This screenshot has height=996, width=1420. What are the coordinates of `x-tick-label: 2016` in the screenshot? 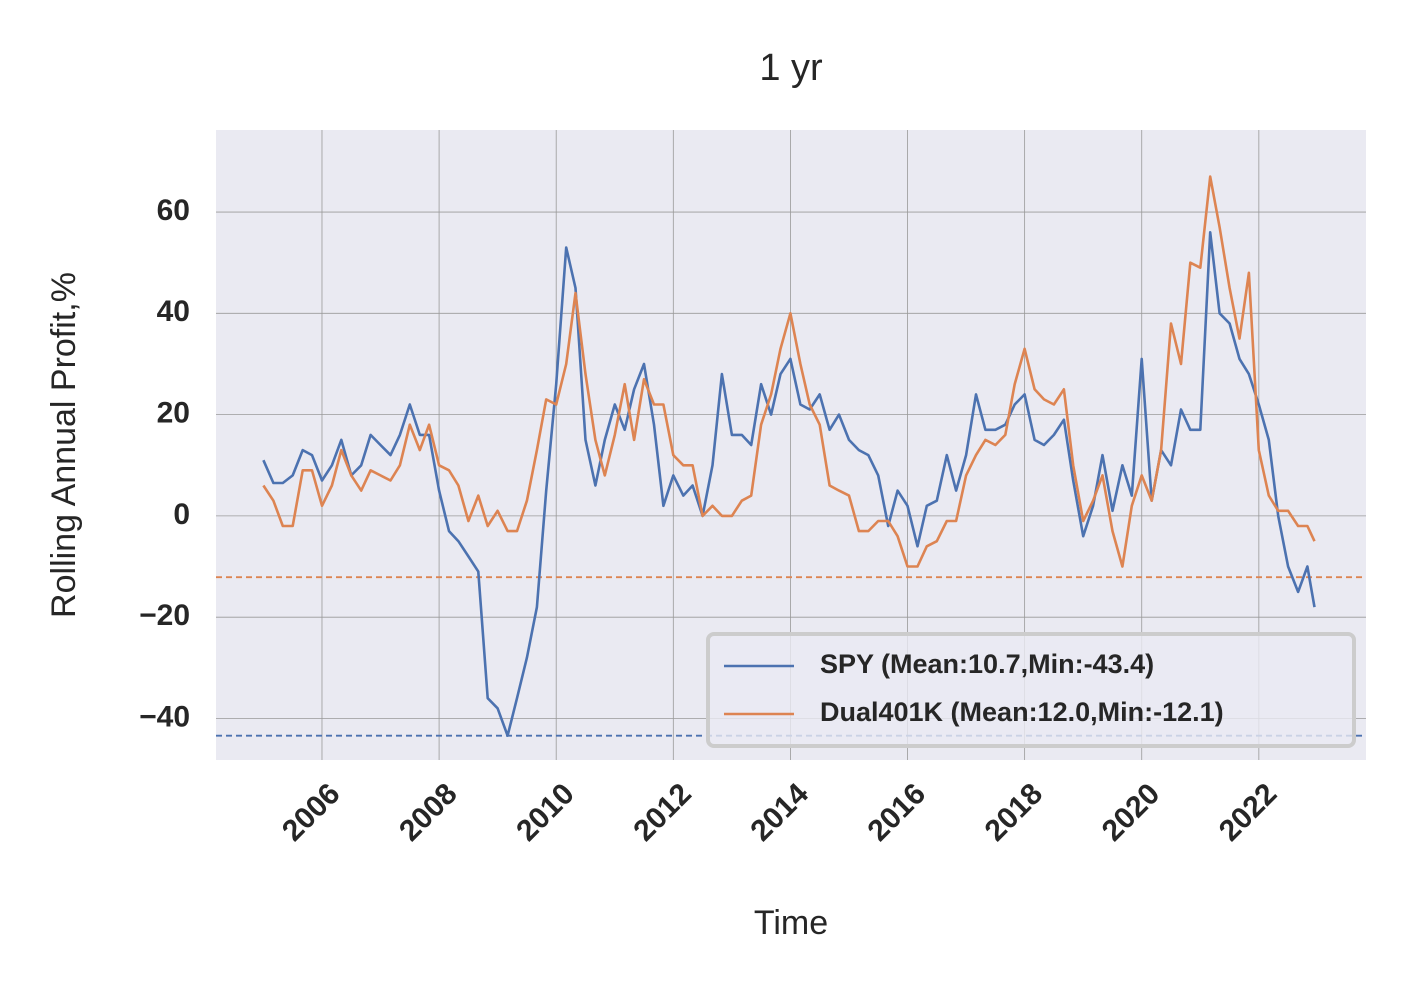 It's located at (897, 812).